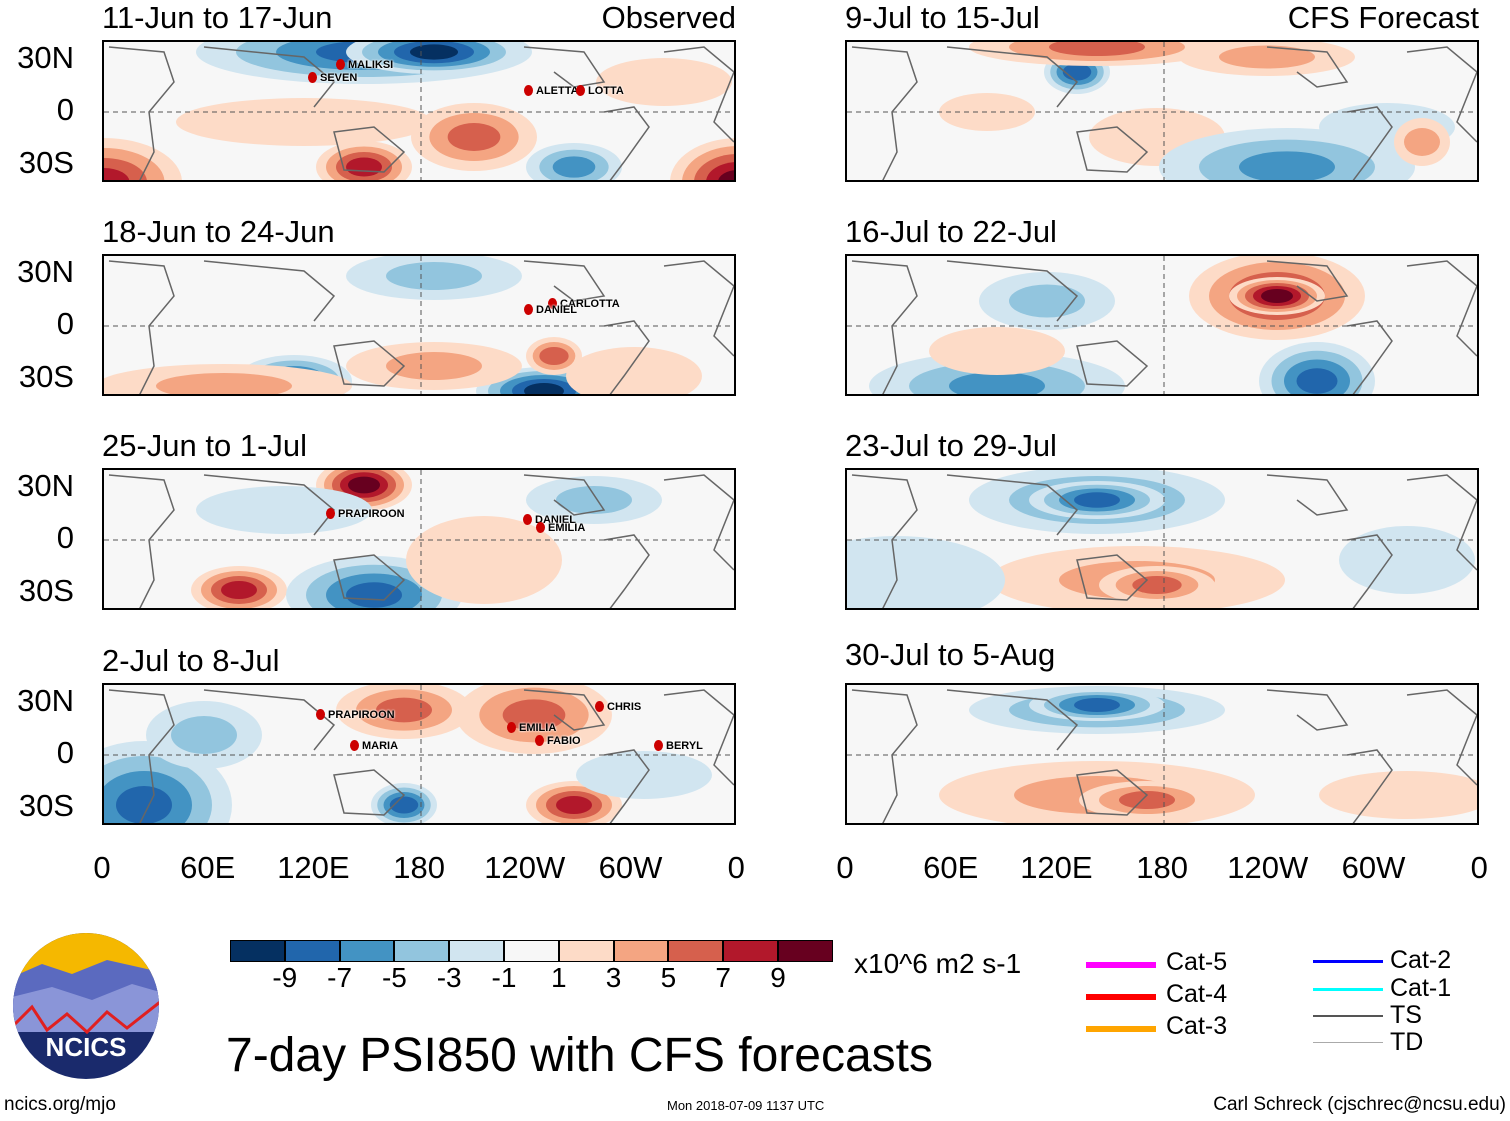 The image size is (1510, 1121). What do you see at coordinates (217, 17) in the screenshot?
I see `panel-title: 11-Jun to 17-Jun` at bounding box center [217, 17].